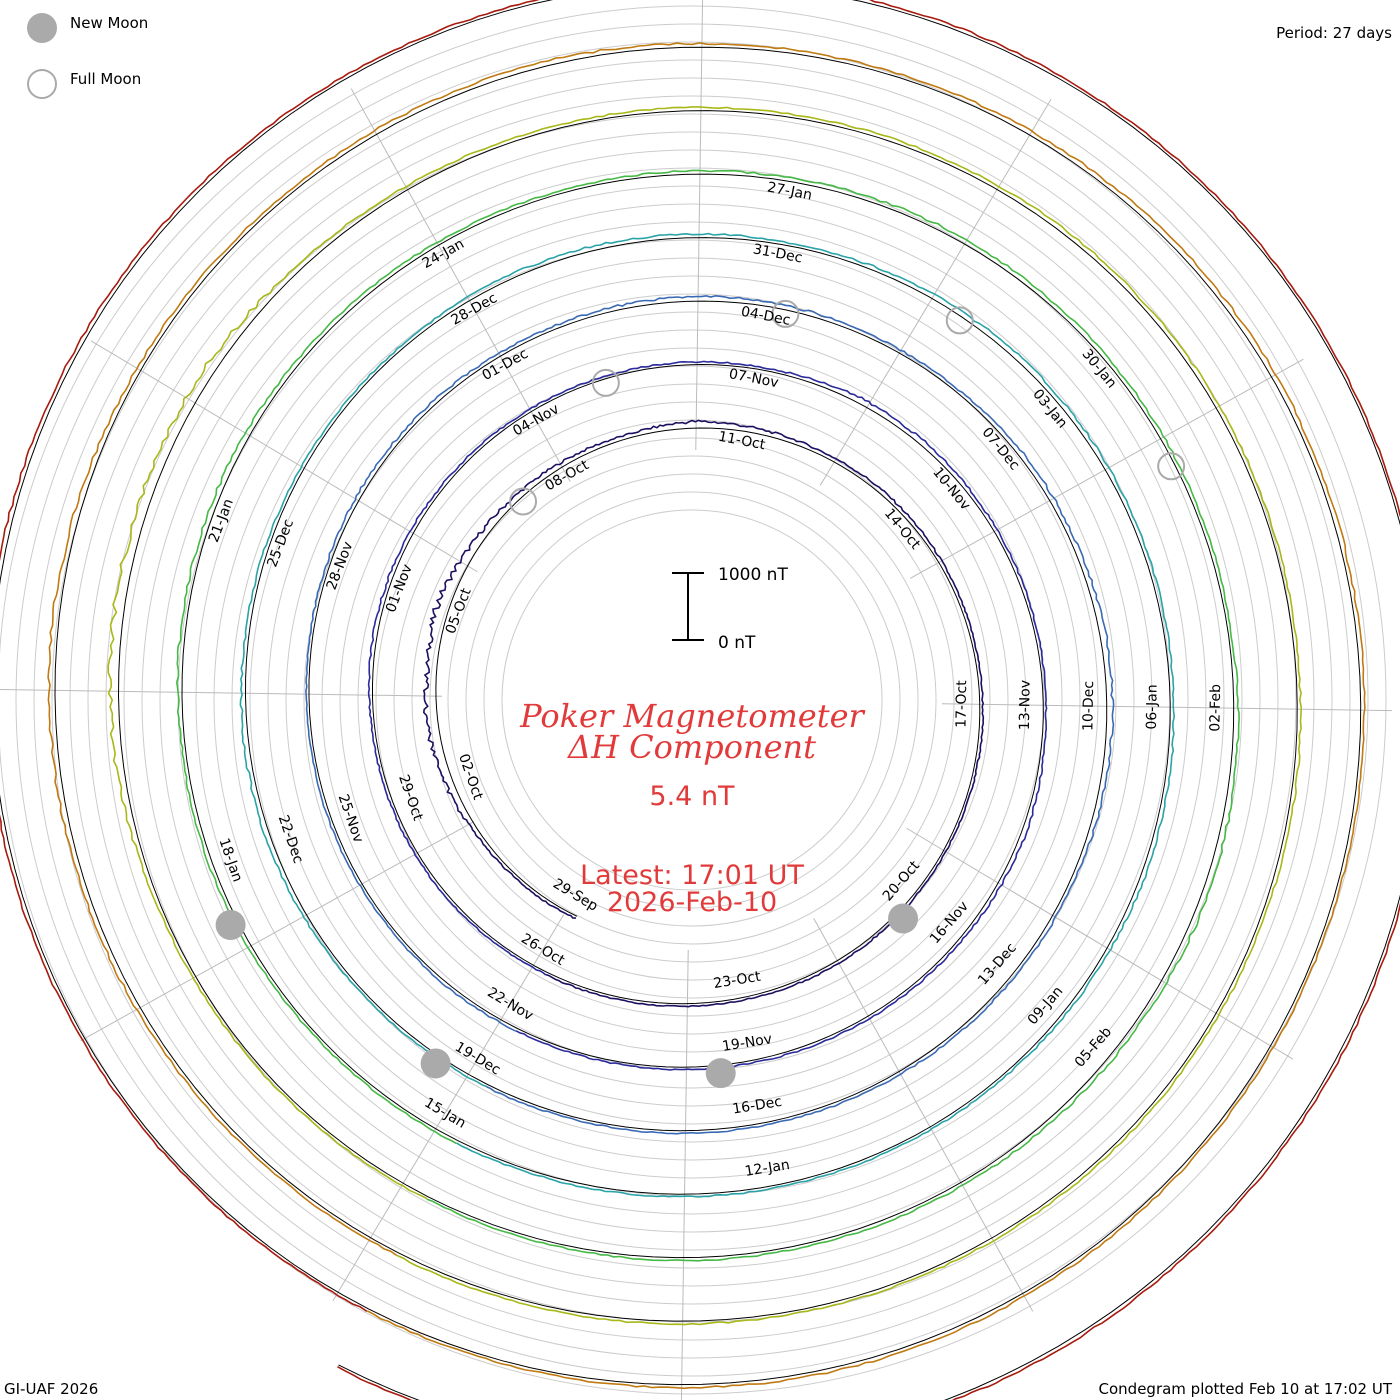 The width and height of the screenshot is (1400, 1400). I want to click on date-label-08-Oct: 08-Oct, so click(567, 475).